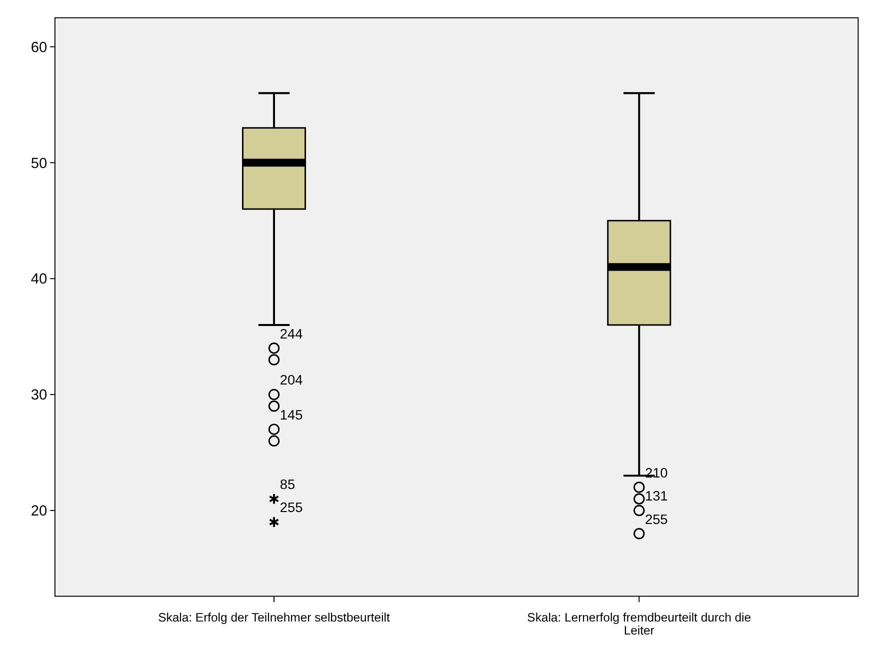 Image resolution: width=880 pixels, height=657 pixels. I want to click on x-tick-label: Skala: Erfolg der Teilnehmer selbstbeurteilt, so click(274, 617).